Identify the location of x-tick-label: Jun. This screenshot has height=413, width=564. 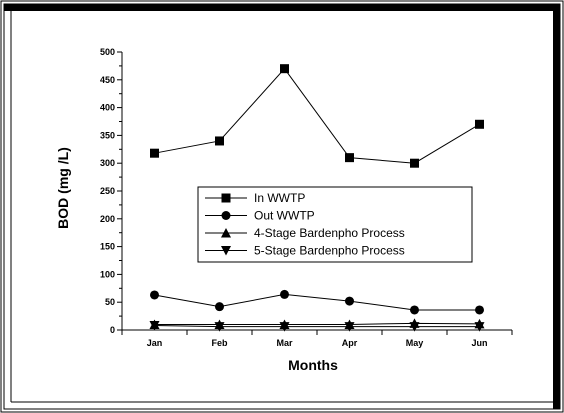
(479, 343).